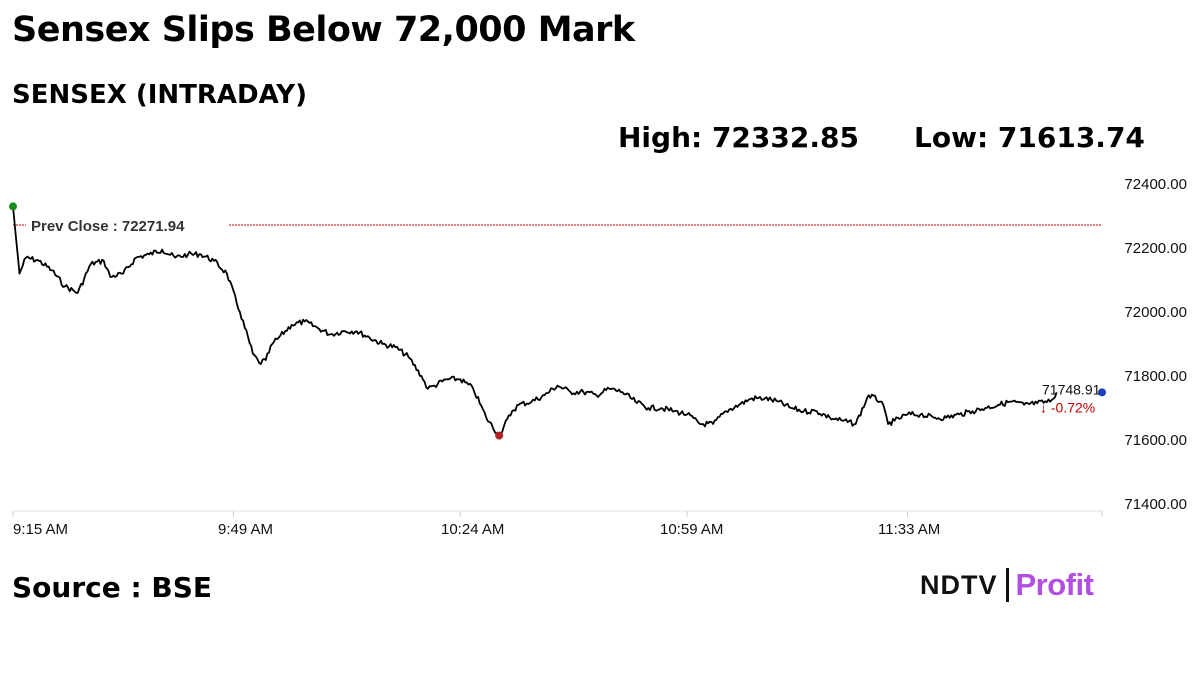  What do you see at coordinates (1155, 376) in the screenshot?
I see `y-tick-label: 71800.00` at bounding box center [1155, 376].